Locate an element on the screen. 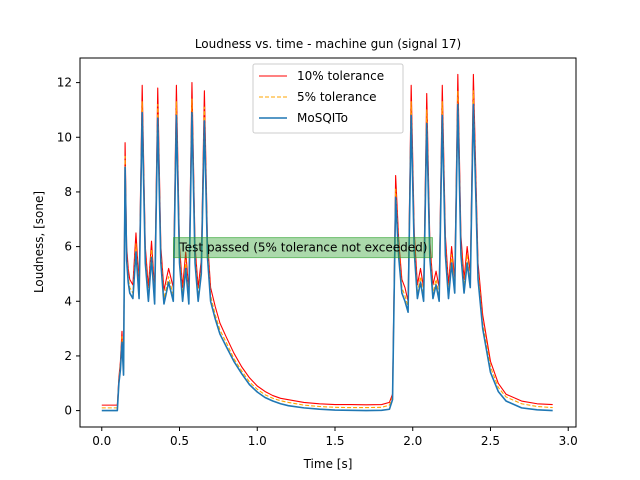  legend: 10% tolerance 5% tolerance MoSQITo is located at coordinates (328, 98).